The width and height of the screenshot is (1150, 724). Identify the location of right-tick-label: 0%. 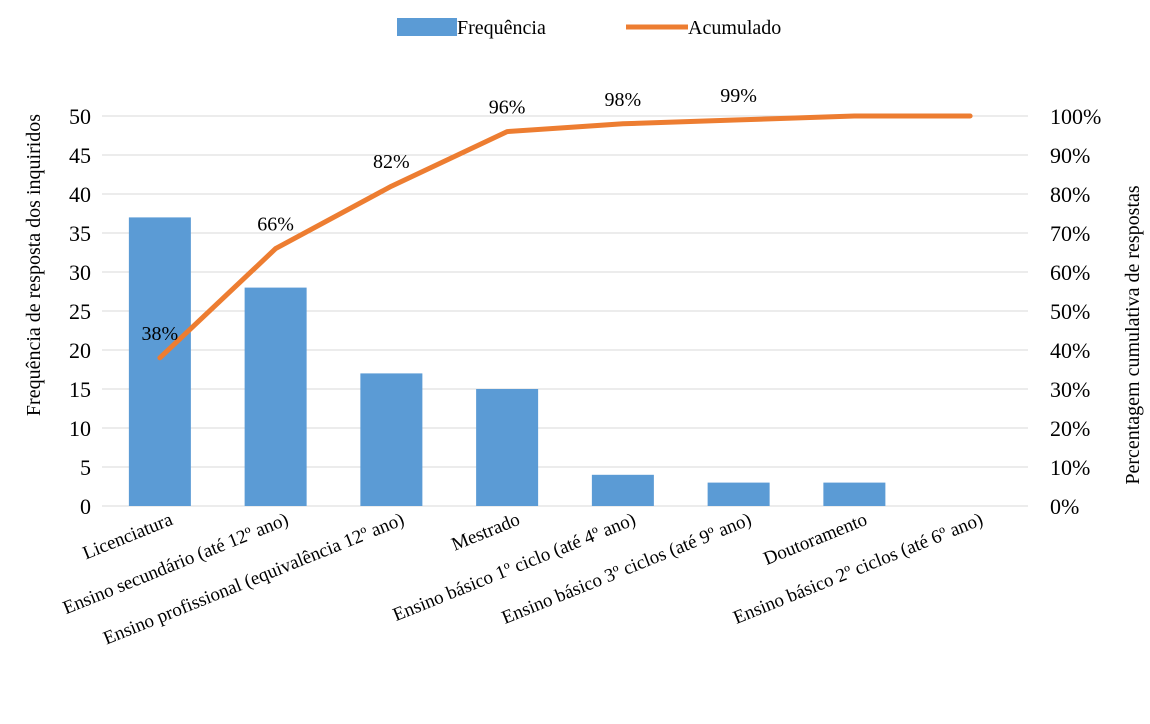
(1064, 506).